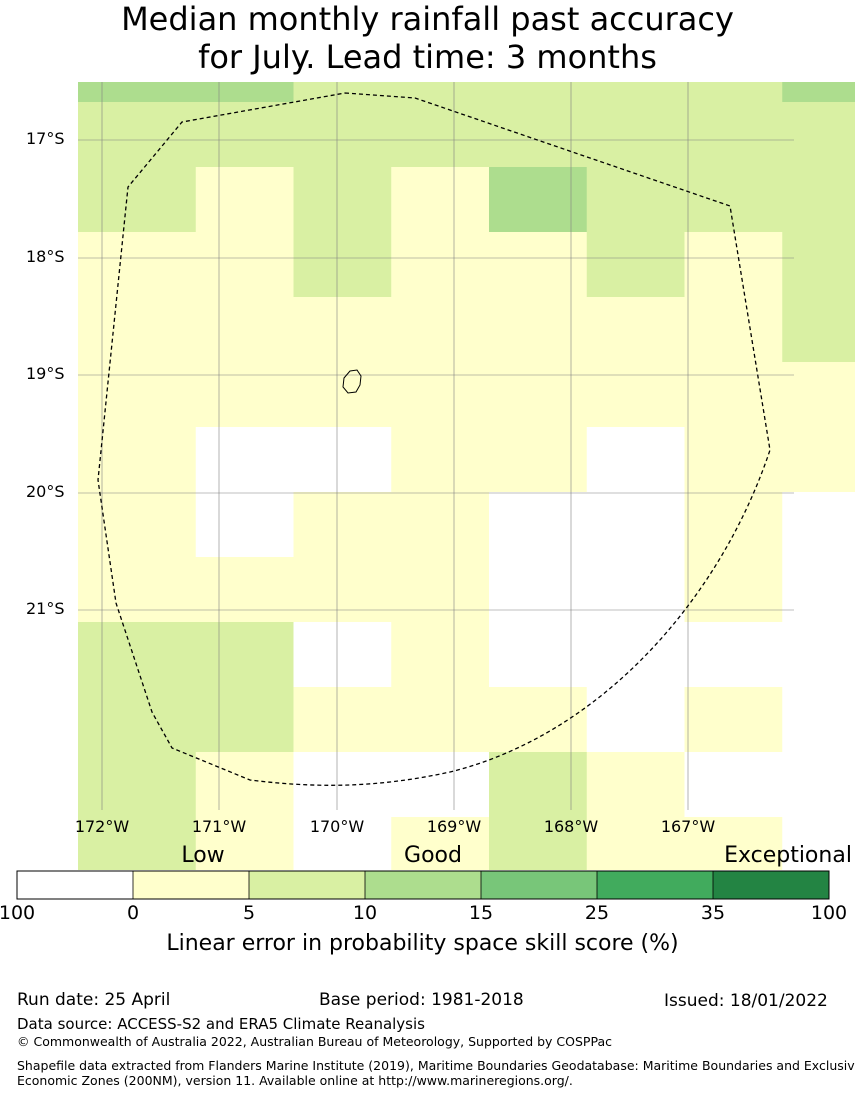 The width and height of the screenshot is (855, 1095). I want to click on lon-label-172w: 172°W, so click(102, 826).